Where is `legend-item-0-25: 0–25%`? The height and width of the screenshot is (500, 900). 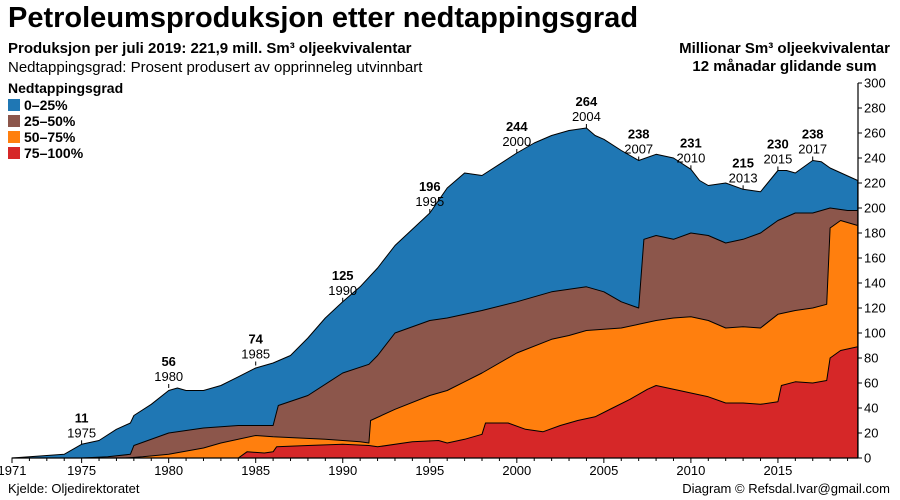 legend-item-0-25: 0–25% is located at coordinates (65, 105).